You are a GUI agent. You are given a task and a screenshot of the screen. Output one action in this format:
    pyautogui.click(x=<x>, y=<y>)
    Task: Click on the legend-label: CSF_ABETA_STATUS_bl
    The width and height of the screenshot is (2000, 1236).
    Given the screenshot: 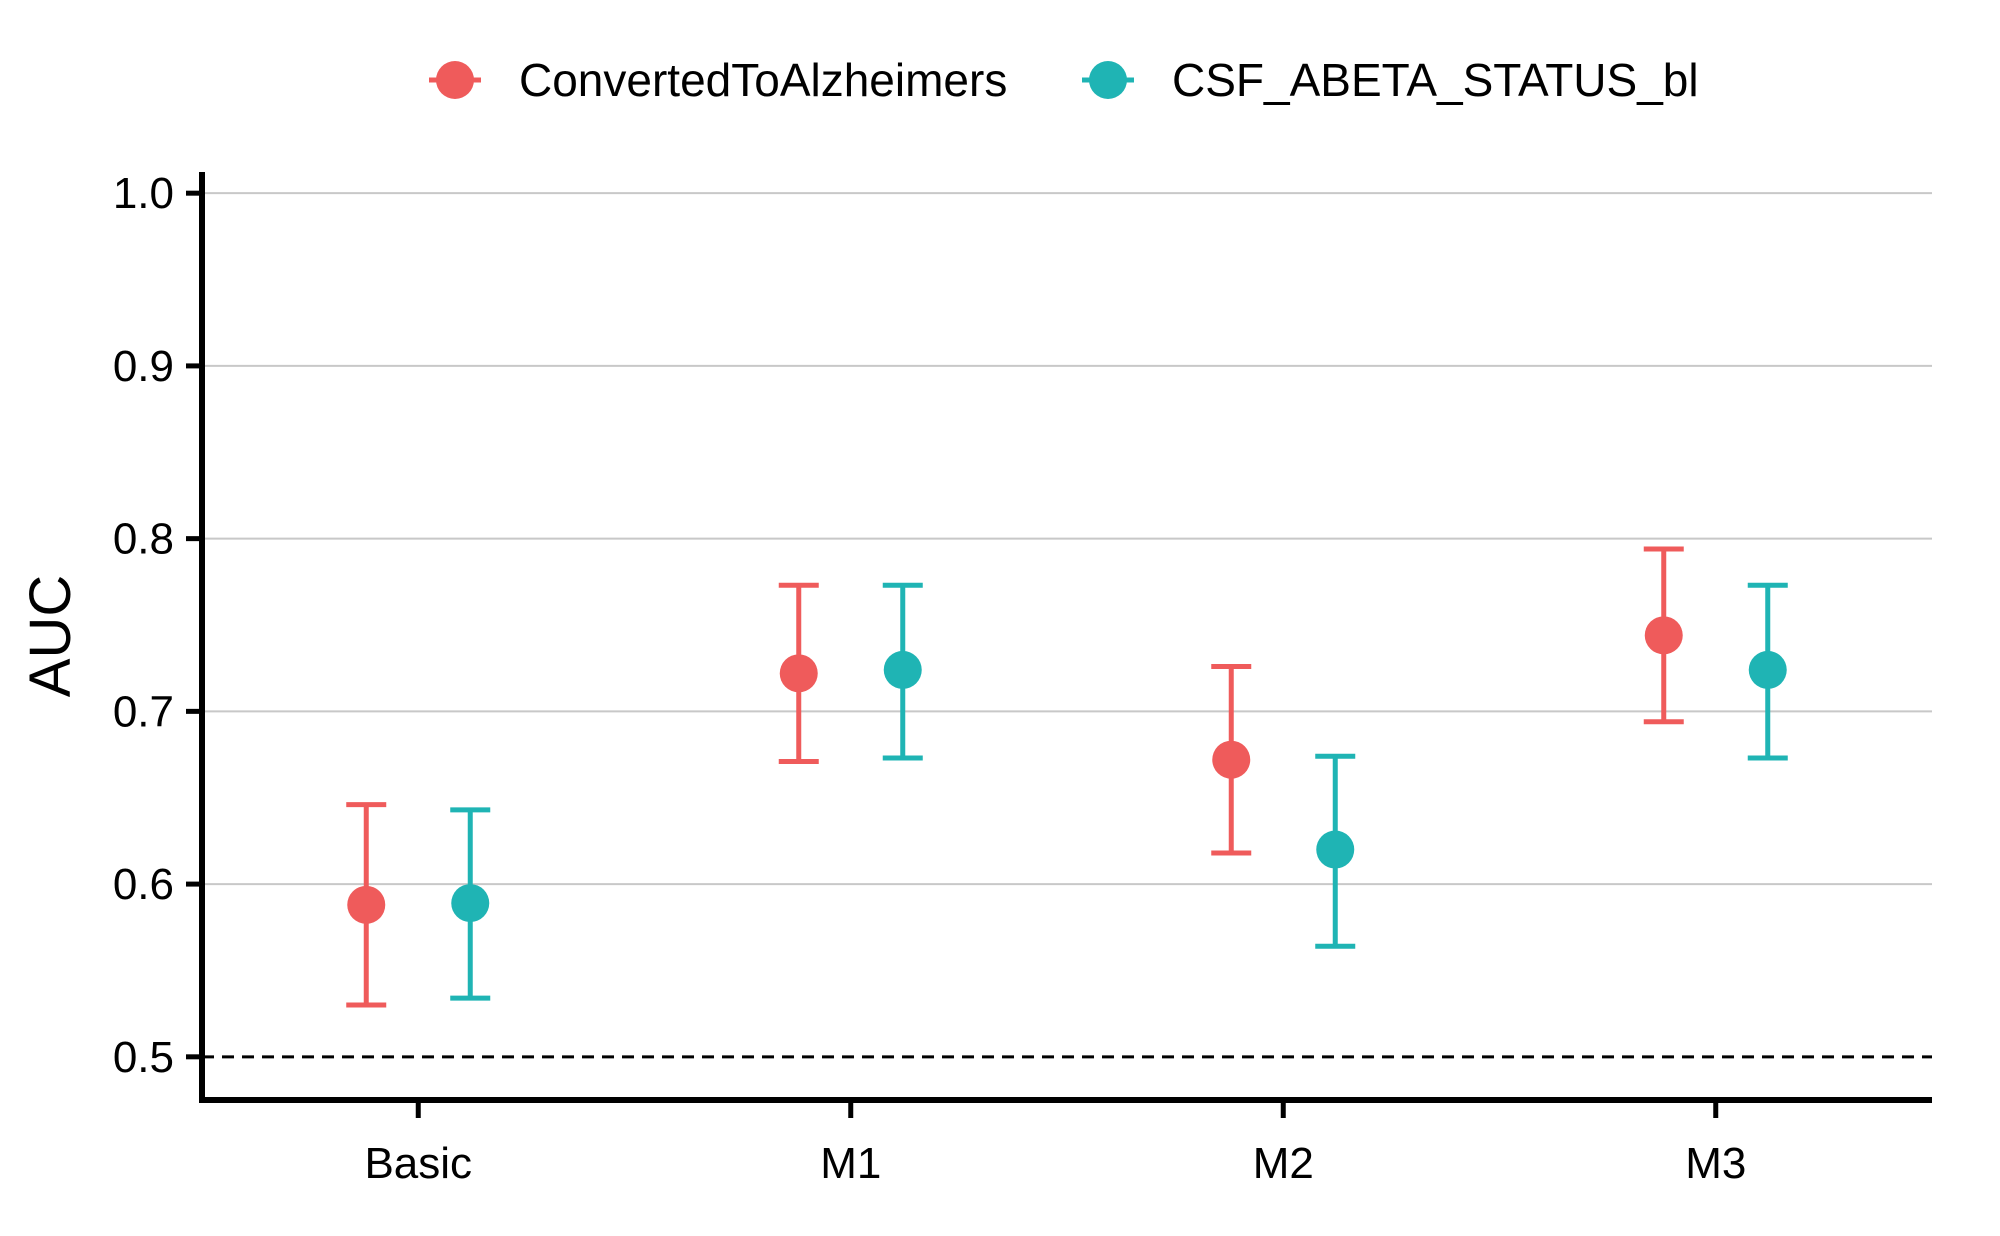 What is the action you would take?
    pyautogui.click(x=1435, y=80)
    